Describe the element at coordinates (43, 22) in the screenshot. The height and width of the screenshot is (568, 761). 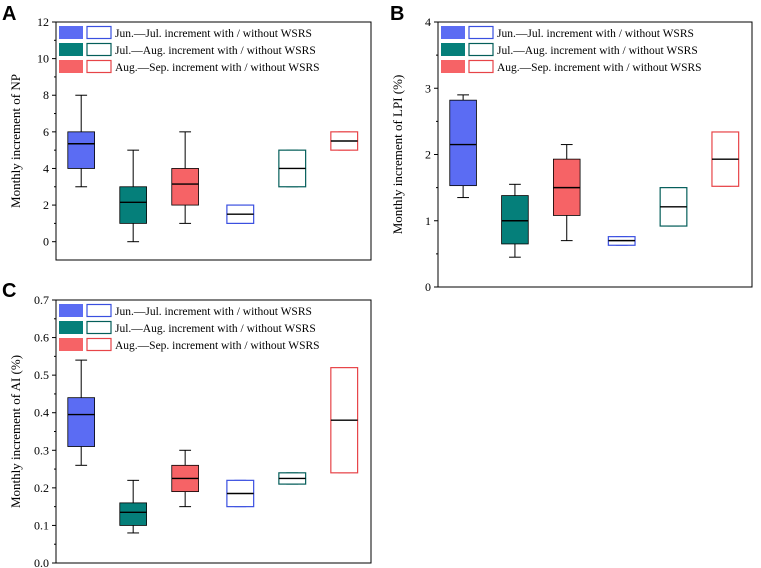
I see `y-tick-label: 12` at that location.